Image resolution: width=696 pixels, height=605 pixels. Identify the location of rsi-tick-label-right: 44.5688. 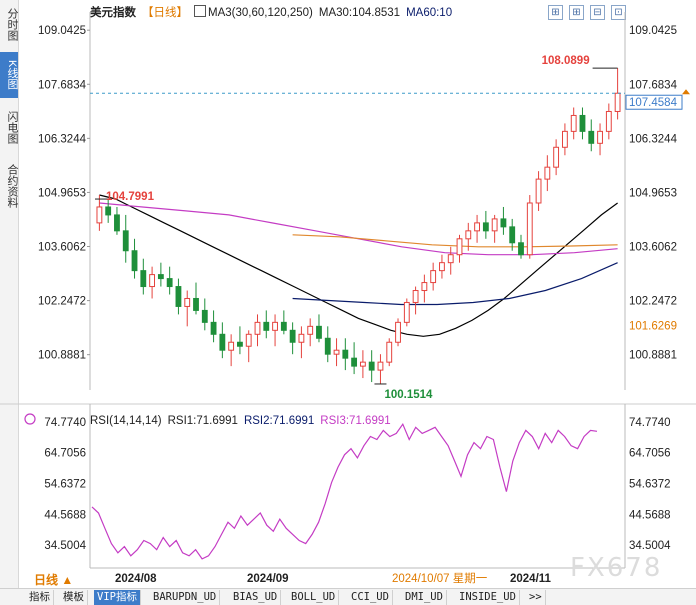
(650, 515).